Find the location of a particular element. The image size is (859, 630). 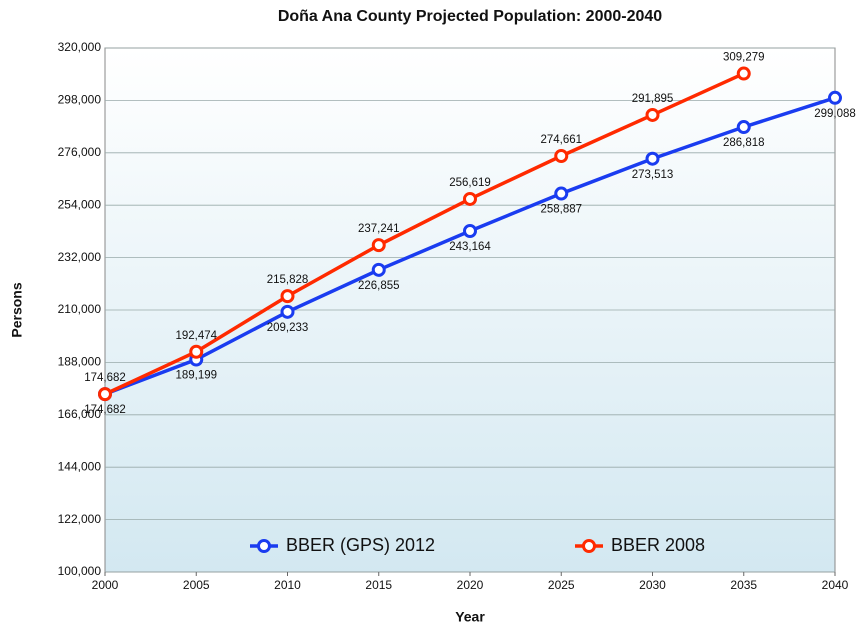

y-tick-label: 276,000 is located at coordinates (80, 152).